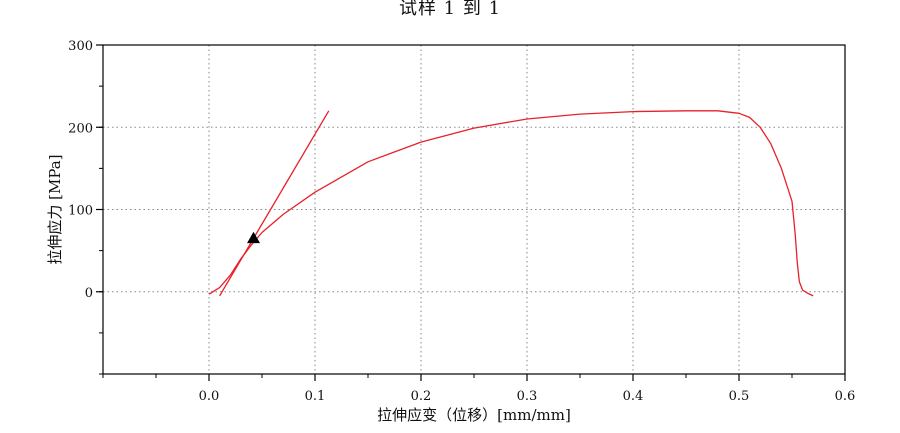 The height and width of the screenshot is (433, 900). Describe the element at coordinates (633, 396) in the screenshot. I see `x-tick-label: 0.4` at that location.